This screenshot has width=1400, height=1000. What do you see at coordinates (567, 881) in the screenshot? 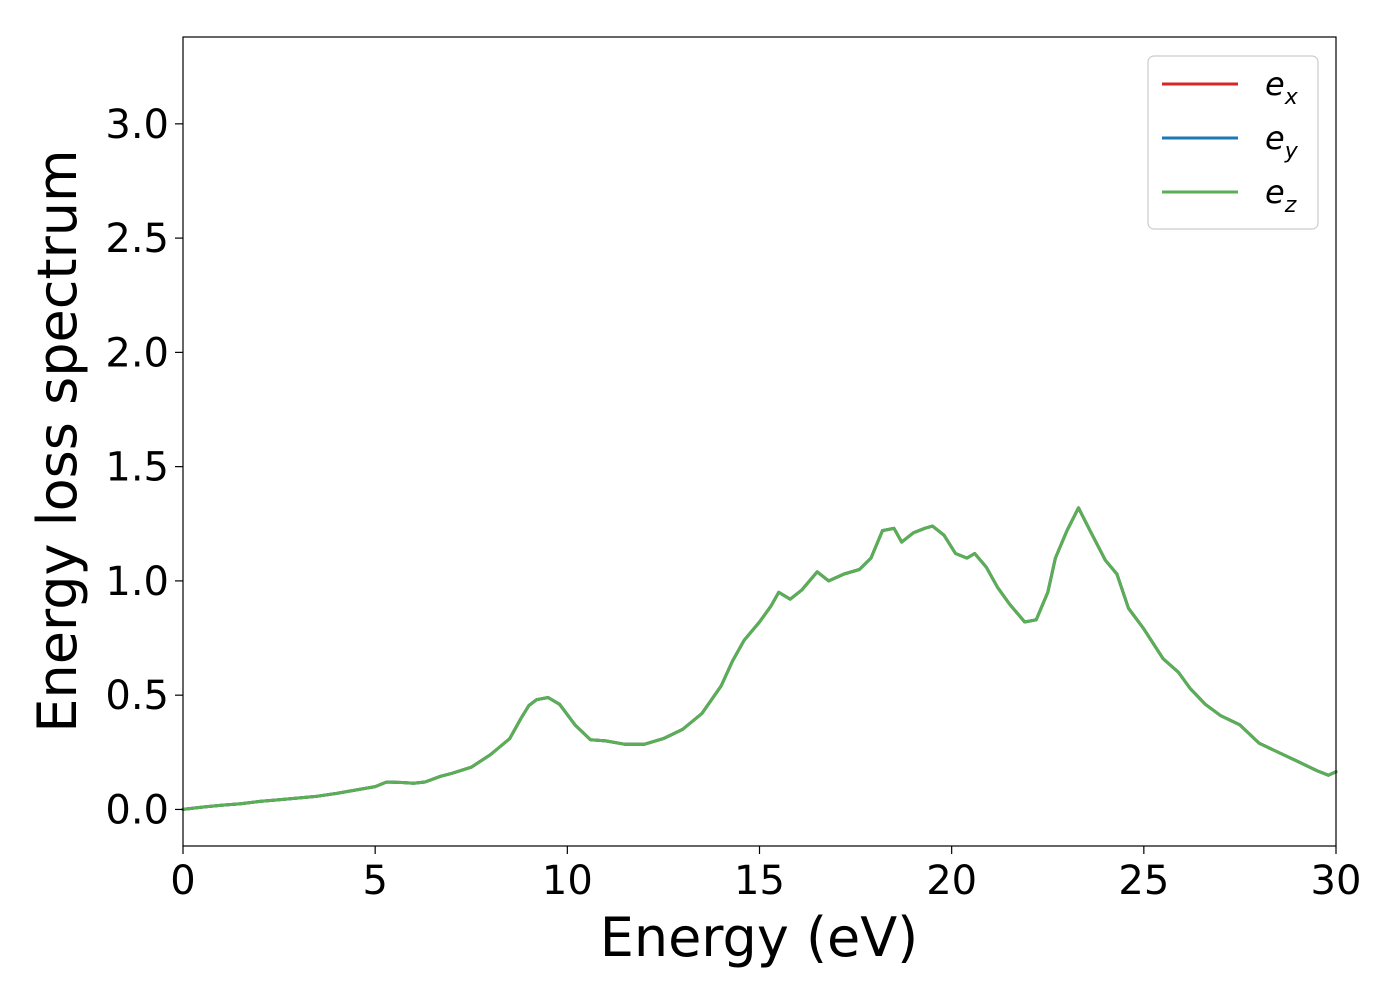
I see `x-tick-label: 10` at bounding box center [567, 881].